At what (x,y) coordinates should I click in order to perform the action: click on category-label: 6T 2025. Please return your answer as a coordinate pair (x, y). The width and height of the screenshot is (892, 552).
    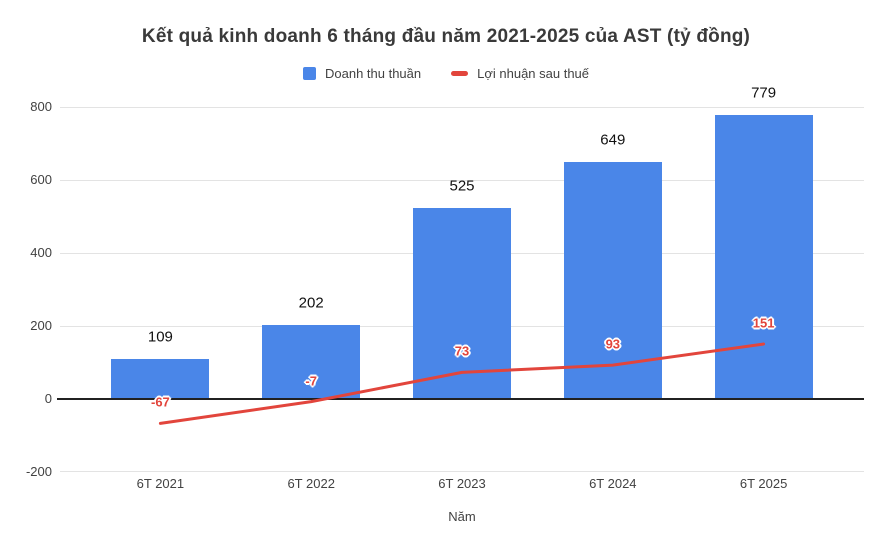
    Looking at the image, I should click on (763, 483).